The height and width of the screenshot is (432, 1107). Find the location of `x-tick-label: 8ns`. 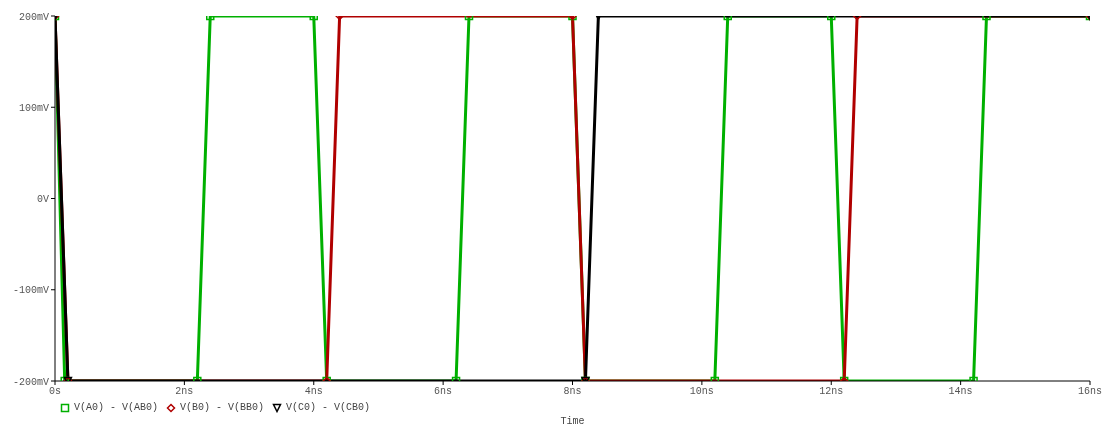

x-tick-label: 8ns is located at coordinates (572, 392).